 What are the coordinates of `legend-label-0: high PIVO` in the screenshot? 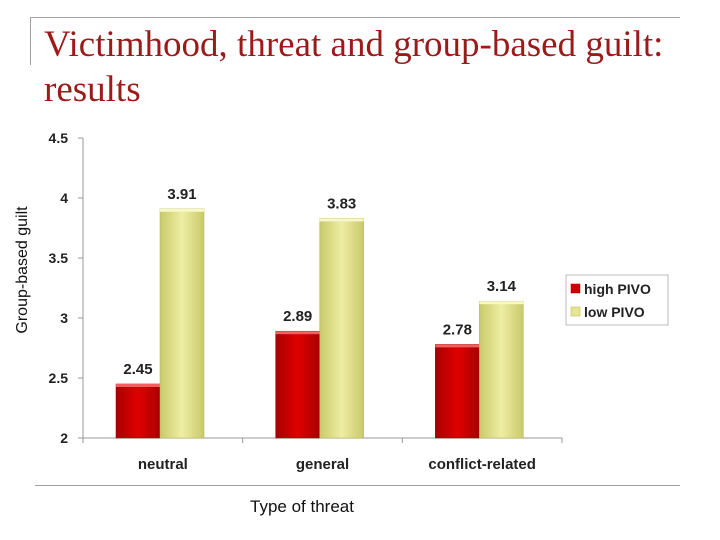 It's located at (617, 289).